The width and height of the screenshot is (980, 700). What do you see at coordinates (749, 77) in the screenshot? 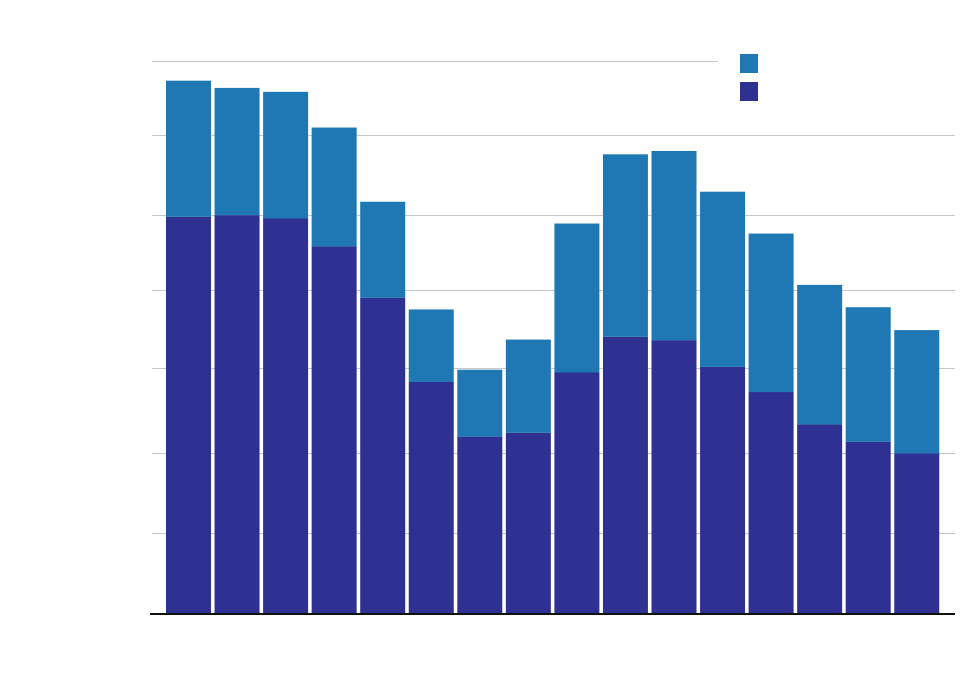
I see `legend` at bounding box center [749, 77].